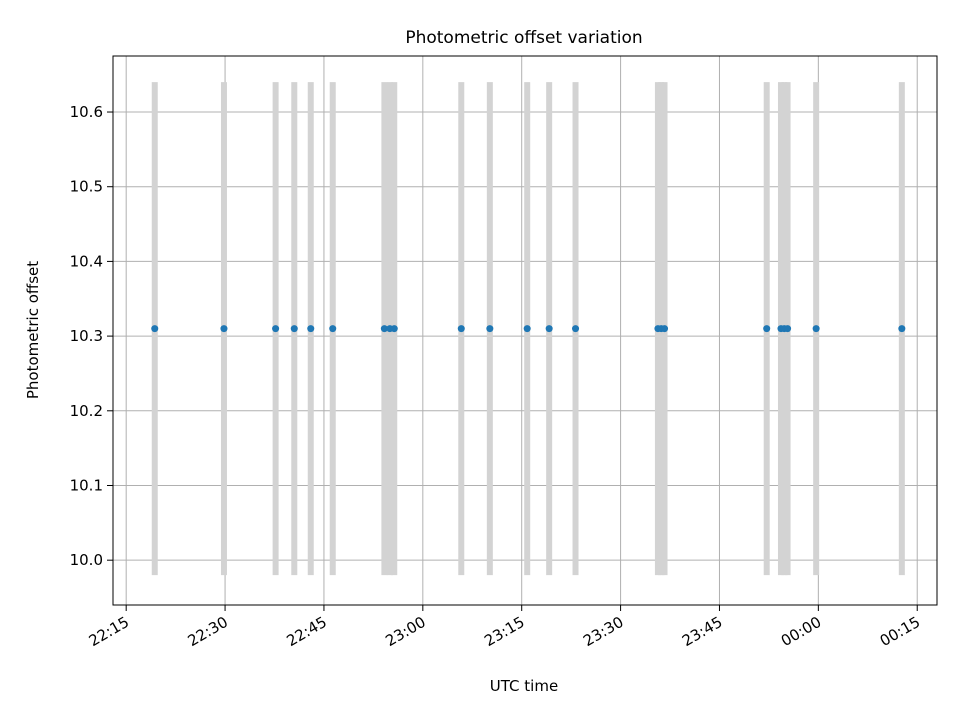 Image resolution: width=960 pixels, height=720 pixels. Describe the element at coordinates (86, 112) in the screenshot. I see `y-tick-label: 10.6` at that location.